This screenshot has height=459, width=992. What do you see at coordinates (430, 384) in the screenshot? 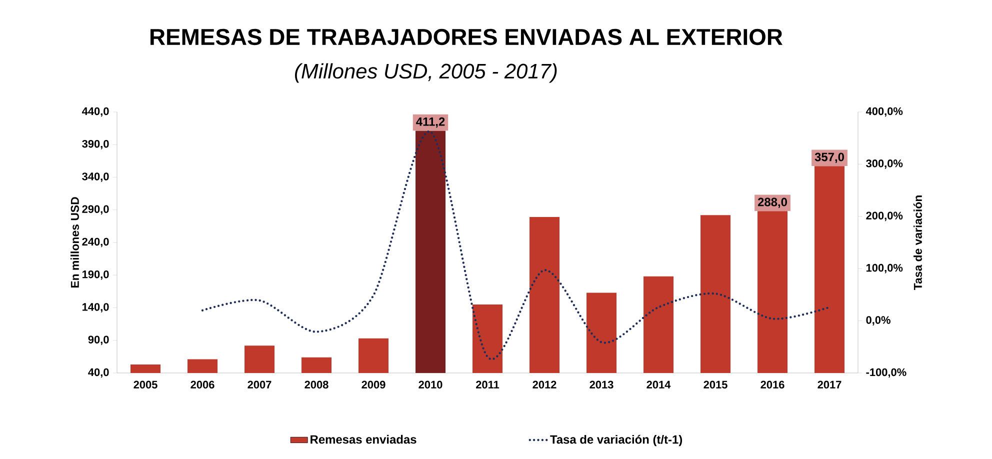
I see `x-tick-label: 2010` at bounding box center [430, 384].